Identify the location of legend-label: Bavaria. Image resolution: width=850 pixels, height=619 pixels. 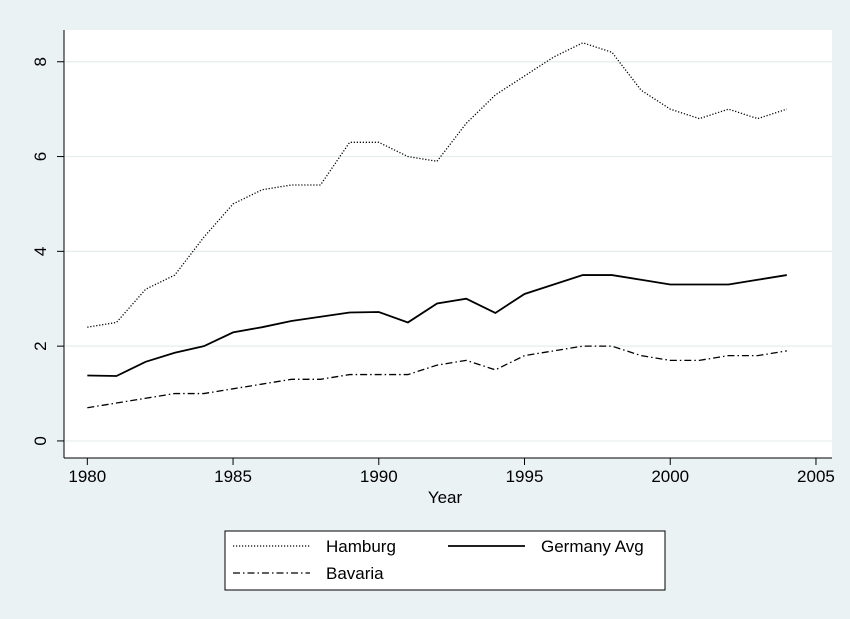
(355, 573).